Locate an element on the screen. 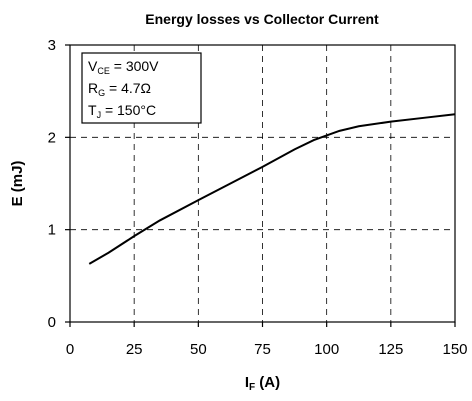  x-axis-label-main: I is located at coordinates (247, 382).